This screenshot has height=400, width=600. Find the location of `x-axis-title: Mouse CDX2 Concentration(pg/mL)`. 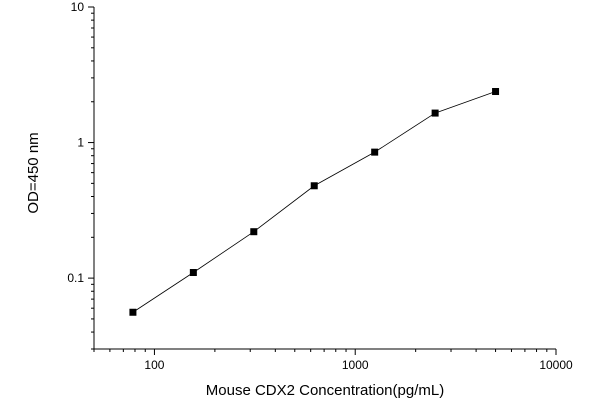

x-axis-title: Mouse CDX2 Concentration(pg/mL) is located at coordinates (325, 390).